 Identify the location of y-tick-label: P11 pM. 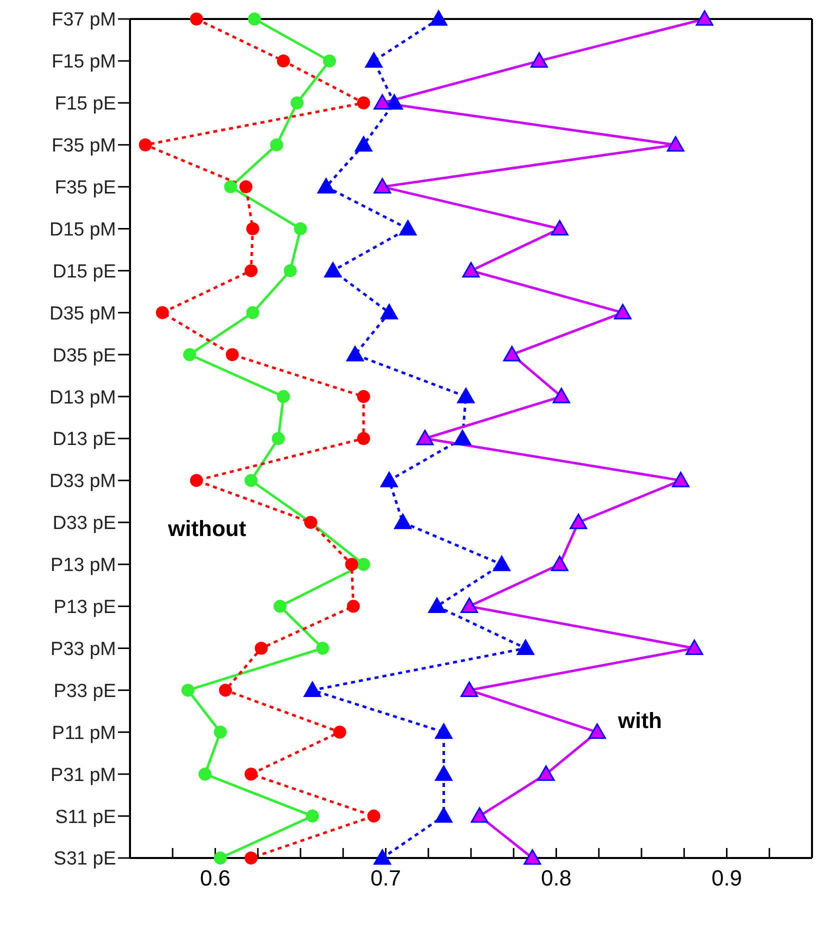
(84, 733).